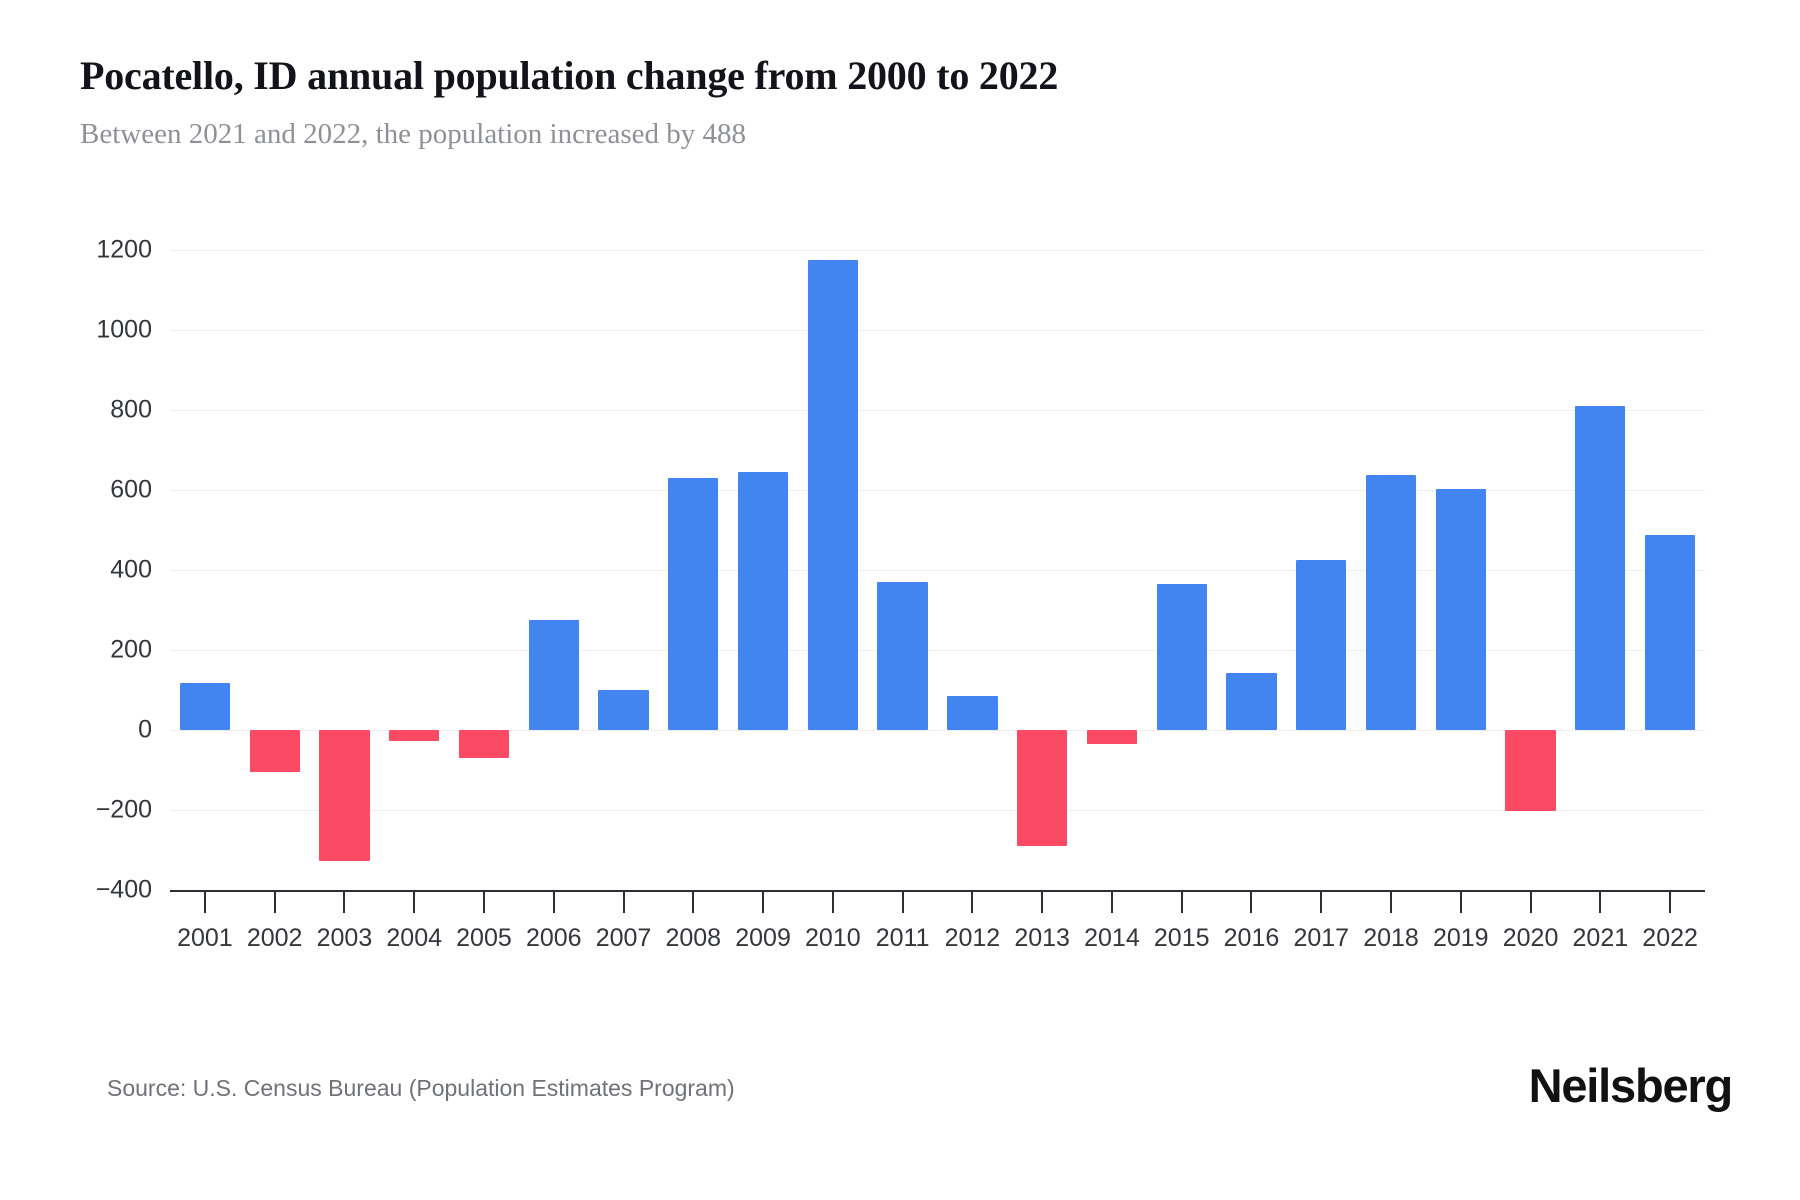  Describe the element at coordinates (1251, 938) in the screenshot. I see `x-axis-tick-label: 2016` at that location.